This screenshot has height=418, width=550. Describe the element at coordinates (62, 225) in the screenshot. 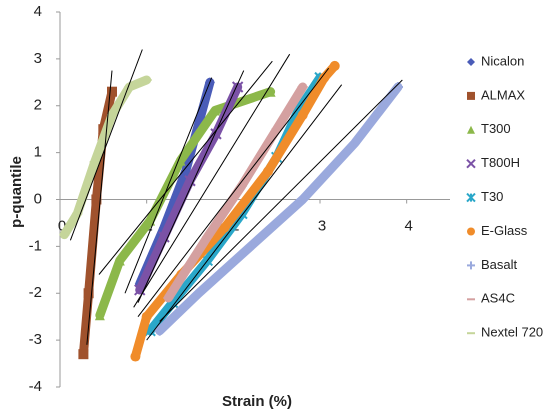

I see `x-tick-label: 0` at that location.